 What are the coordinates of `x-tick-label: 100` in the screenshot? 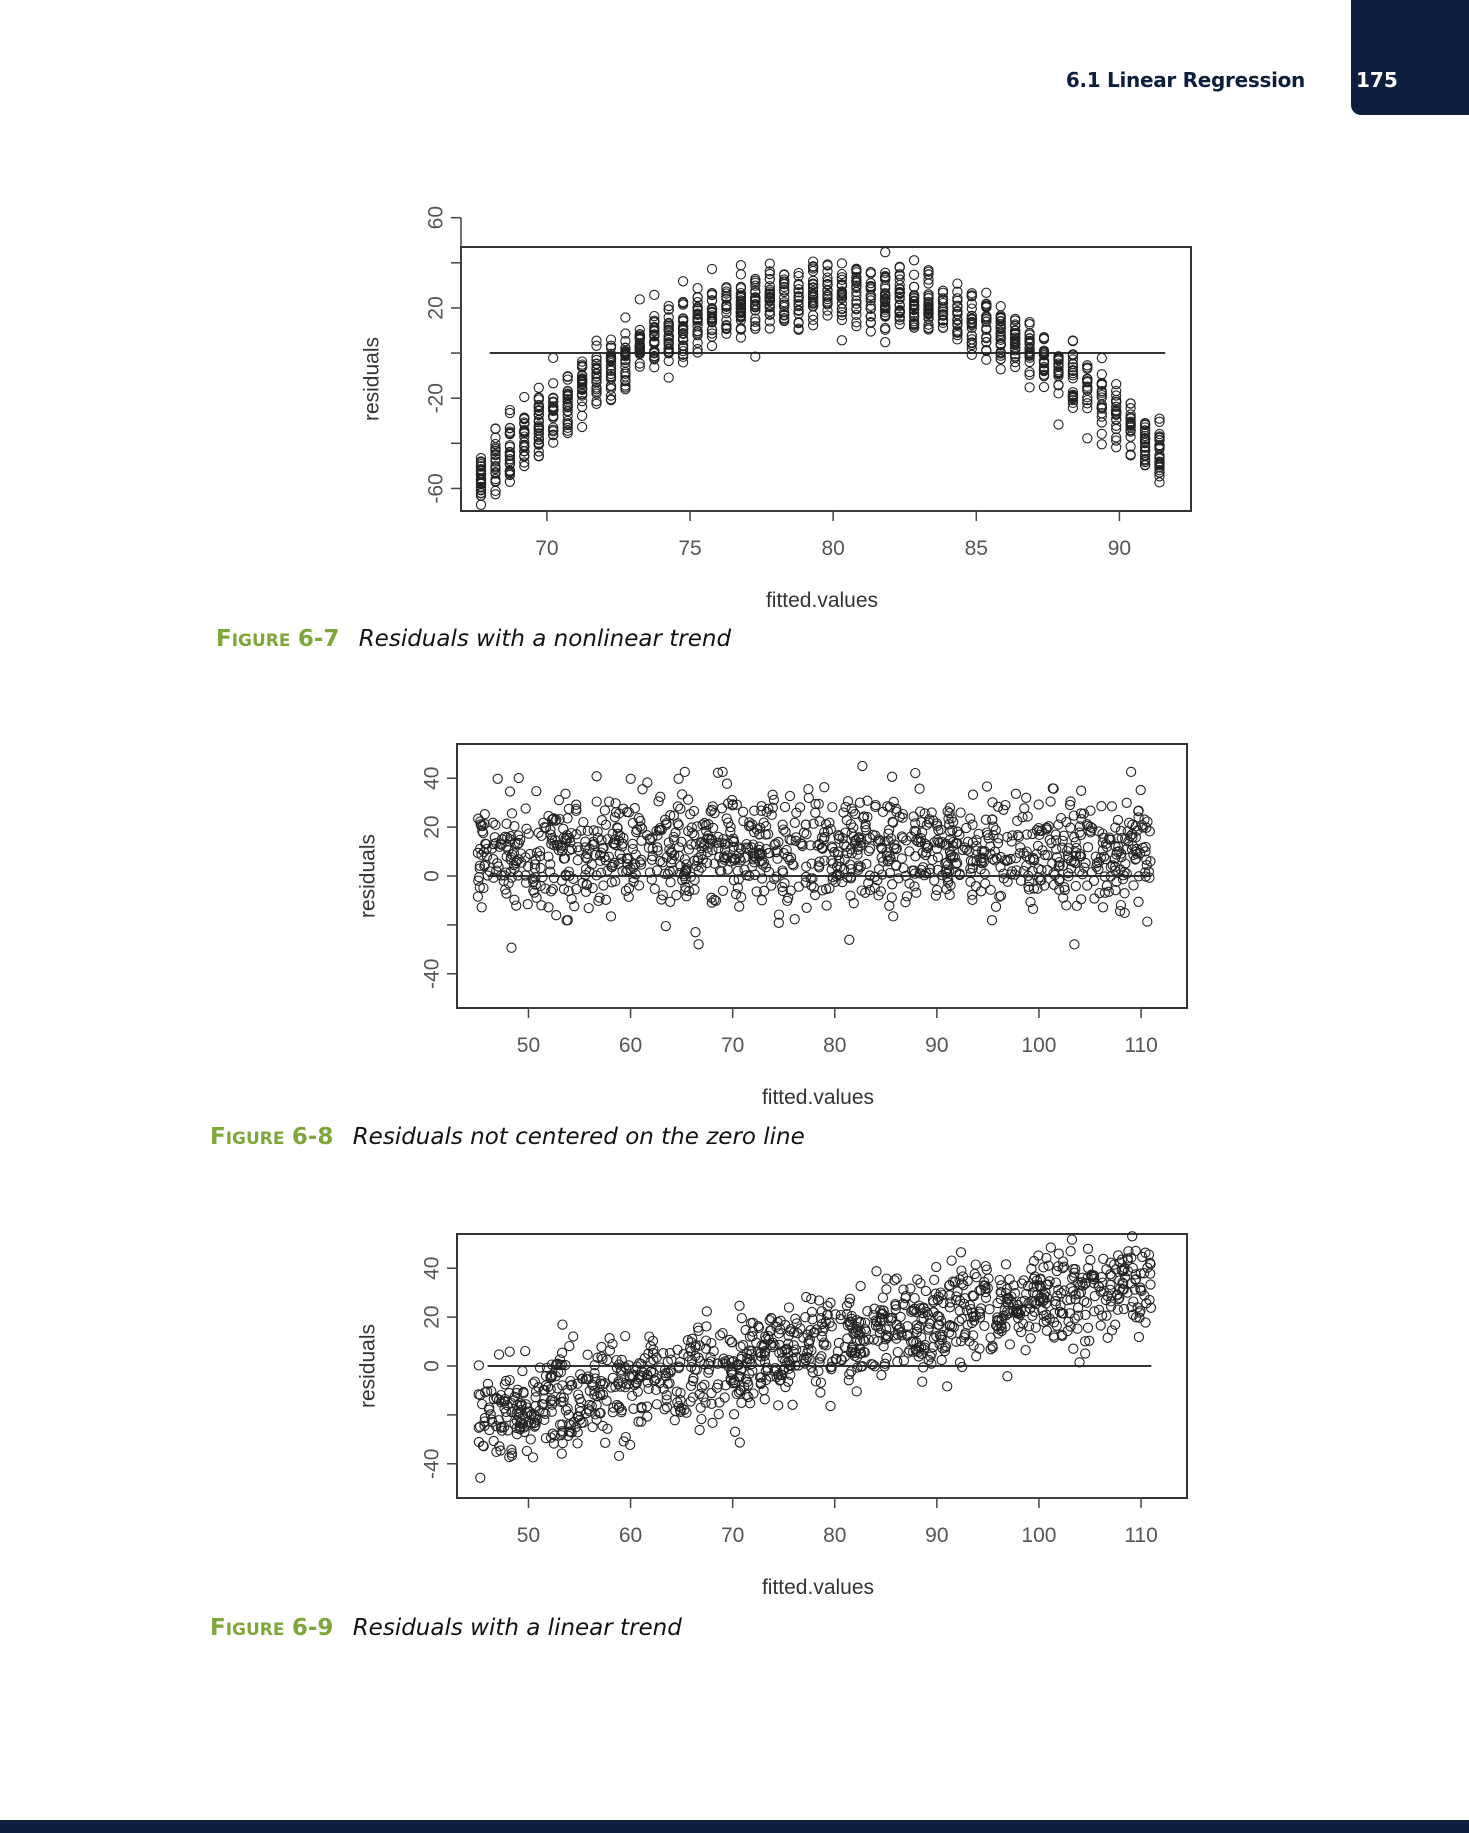 It's located at (1038, 1535).